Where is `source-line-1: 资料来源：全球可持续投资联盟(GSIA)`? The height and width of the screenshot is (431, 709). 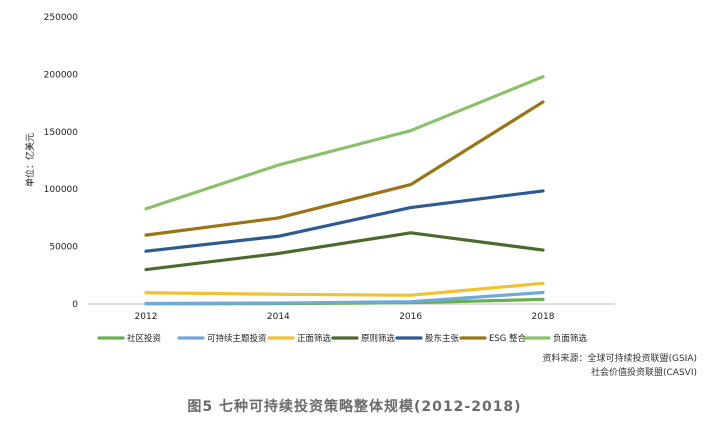 source-line-1: 资料来源：全球可持续投资联盟(GSIA) is located at coordinates (619, 359).